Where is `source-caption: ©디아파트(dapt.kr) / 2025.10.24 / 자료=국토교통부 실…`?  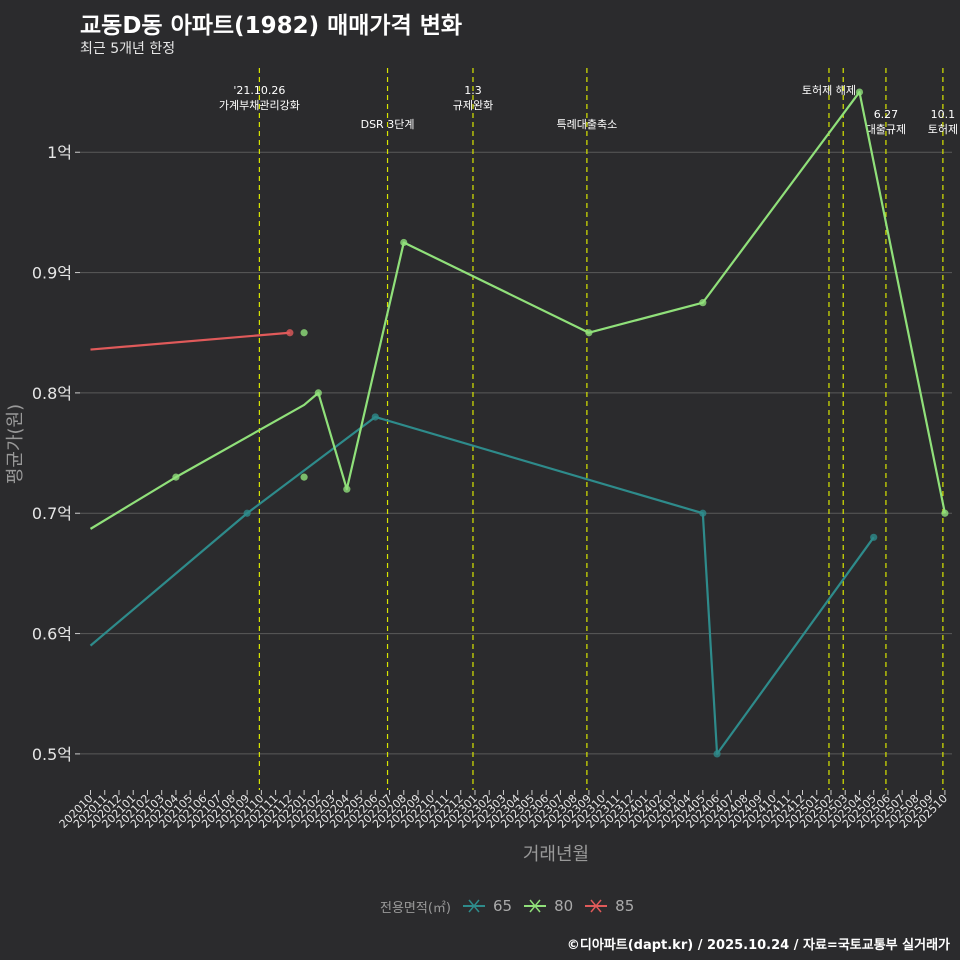 source-caption: ©디아파트(dapt.kr) / 2025.10.24 / 자료=국토교통부 실… is located at coordinates (758, 945).